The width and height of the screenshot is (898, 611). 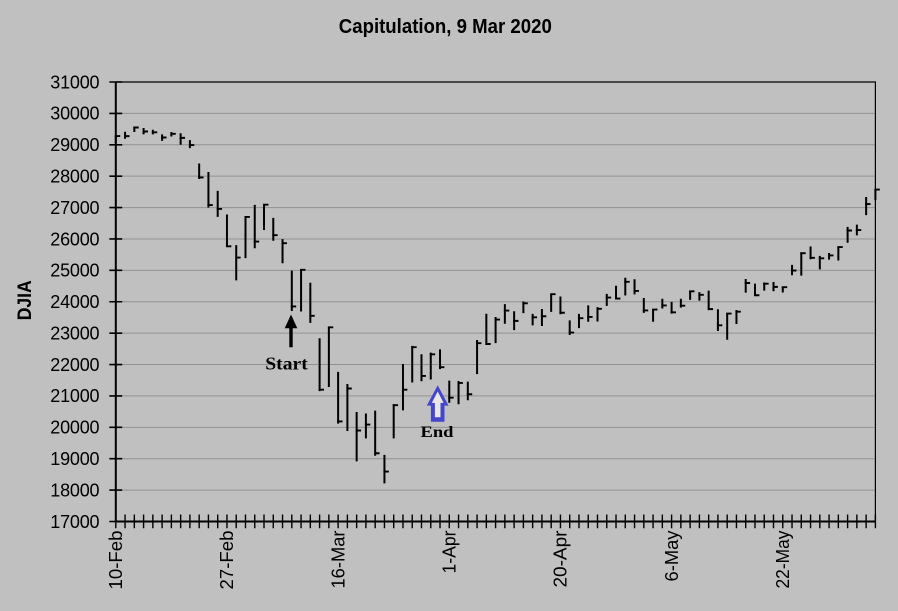 I want to click on svg-text: 29000, so click(x=74, y=145).